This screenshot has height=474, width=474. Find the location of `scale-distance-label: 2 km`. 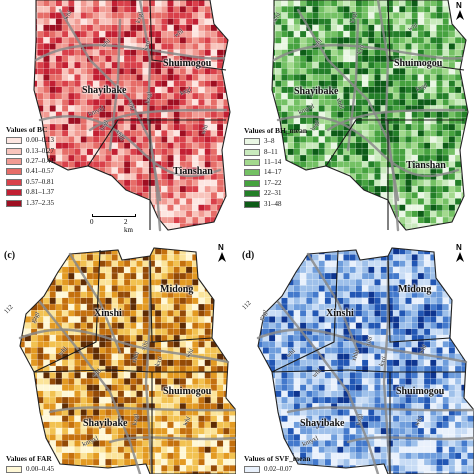

scale-distance-label: 2 km is located at coordinates (128, 226).